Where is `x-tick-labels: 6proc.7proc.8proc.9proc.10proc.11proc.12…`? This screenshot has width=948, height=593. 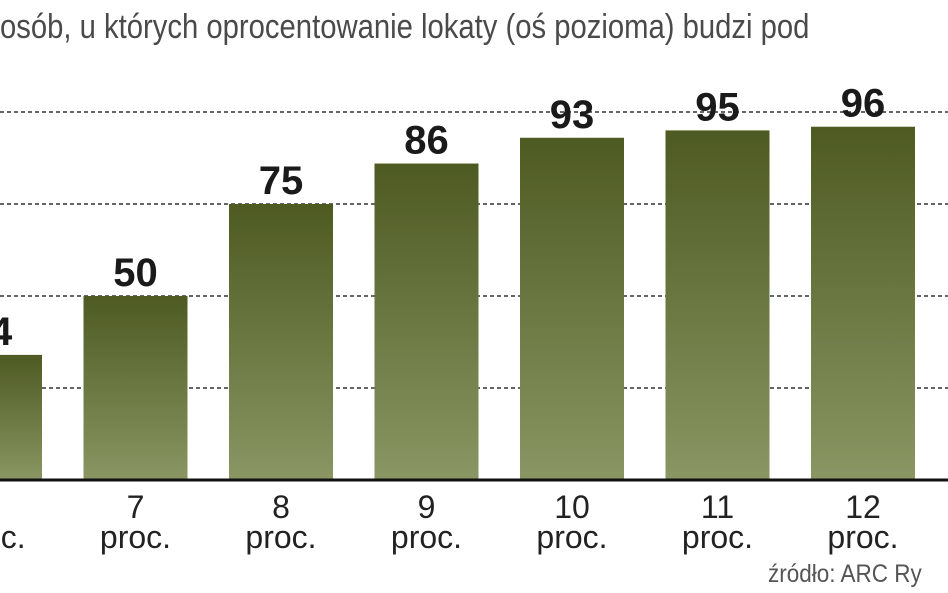 x-tick-labels: 6proc.7proc.8proc.9proc.10proc.11proc.12… is located at coordinates (449, 522).